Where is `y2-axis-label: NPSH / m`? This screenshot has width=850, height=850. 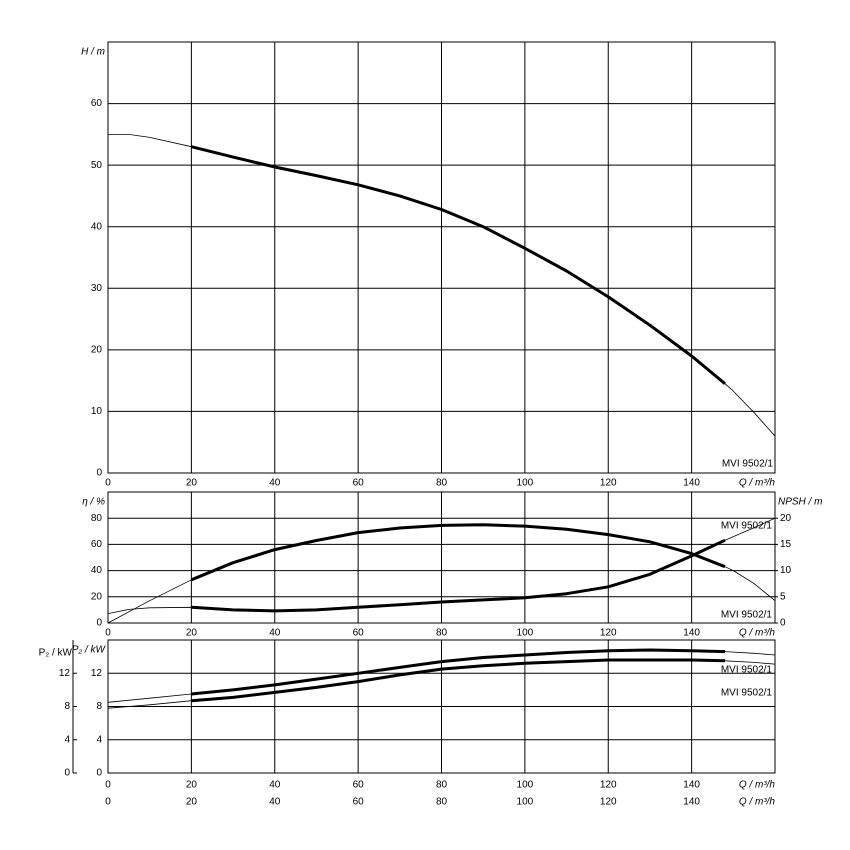
y2-axis-label: NPSH / m is located at coordinates (800, 502).